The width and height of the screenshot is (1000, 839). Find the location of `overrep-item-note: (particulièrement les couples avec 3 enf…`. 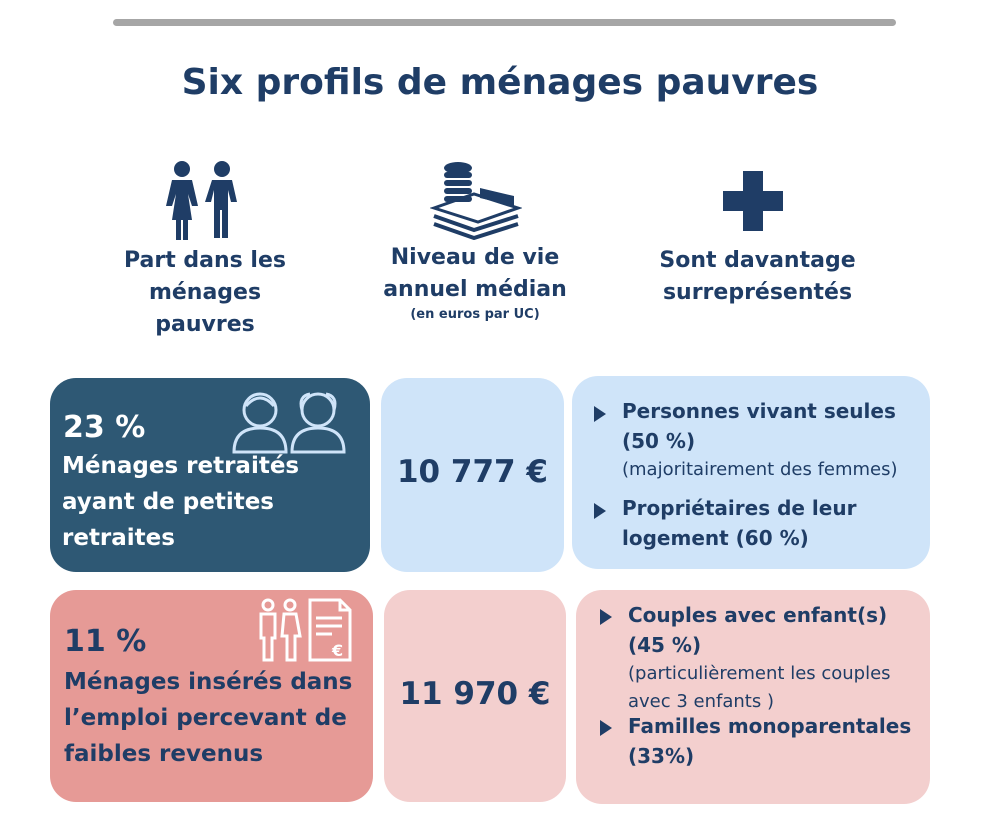

overrep-item-note: (particulièrement les couples avec 3 enf… is located at coordinates (759, 687).